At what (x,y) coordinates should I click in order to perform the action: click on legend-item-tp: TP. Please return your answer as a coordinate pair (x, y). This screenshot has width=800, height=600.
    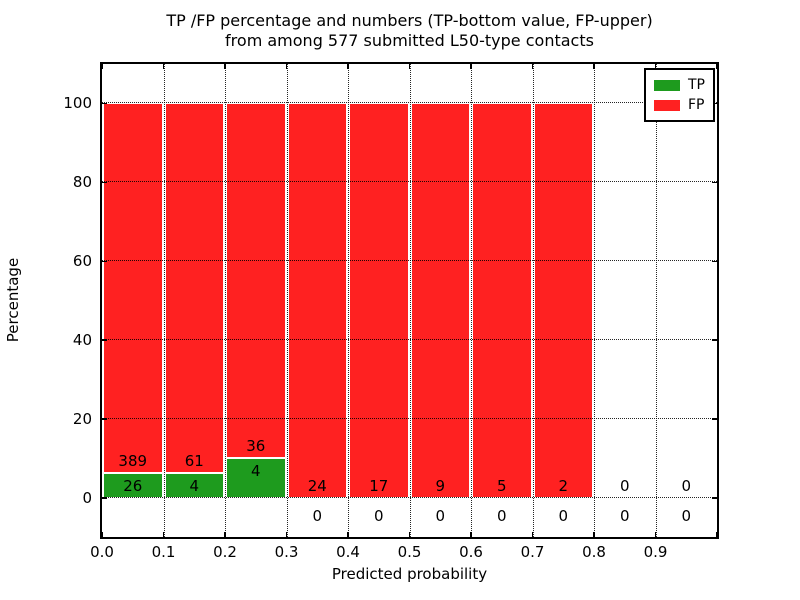
    Looking at the image, I should click on (679, 85).